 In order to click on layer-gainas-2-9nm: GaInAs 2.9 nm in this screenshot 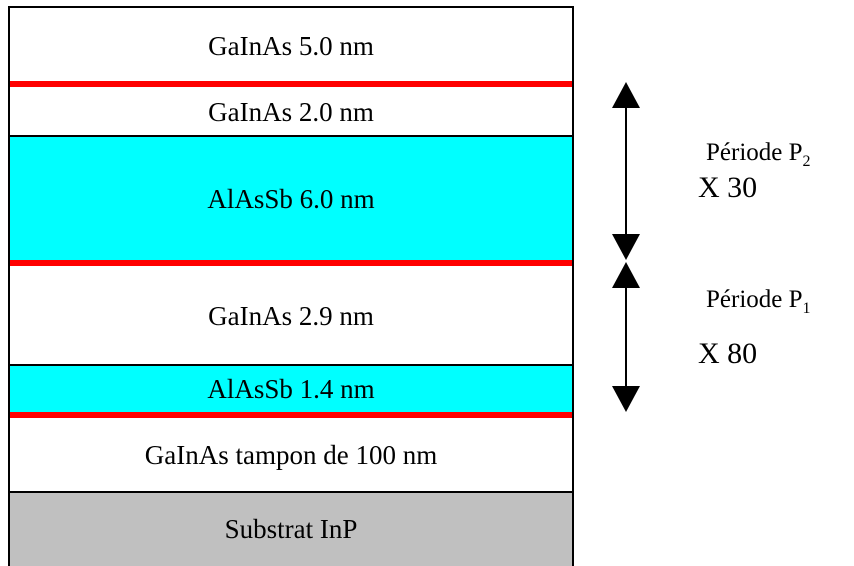, I will do `click(291, 316)`.